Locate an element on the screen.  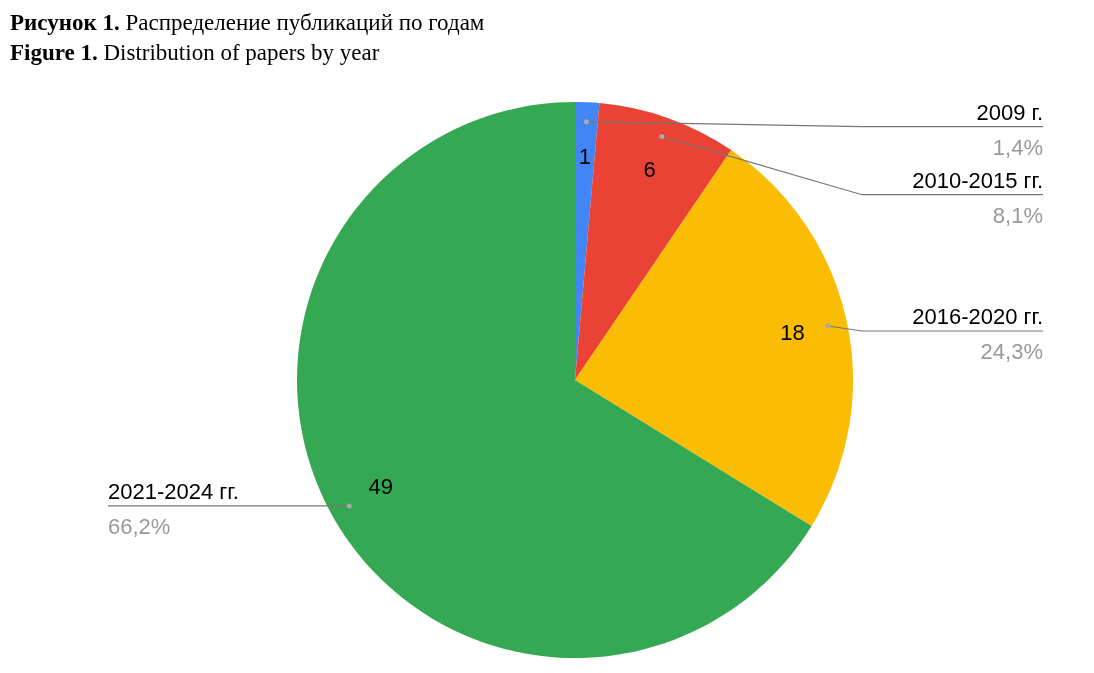
data-label: 1,4% is located at coordinates (1017, 147).